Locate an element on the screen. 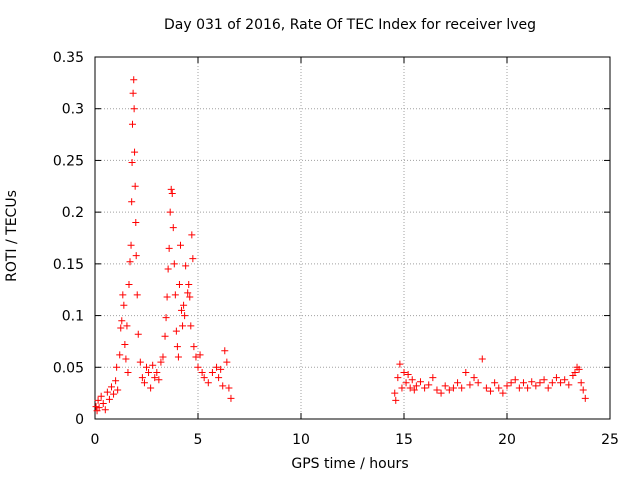 Image resolution: width=640 pixels, height=480 pixels. x-tick-label: 5 is located at coordinates (198, 440).